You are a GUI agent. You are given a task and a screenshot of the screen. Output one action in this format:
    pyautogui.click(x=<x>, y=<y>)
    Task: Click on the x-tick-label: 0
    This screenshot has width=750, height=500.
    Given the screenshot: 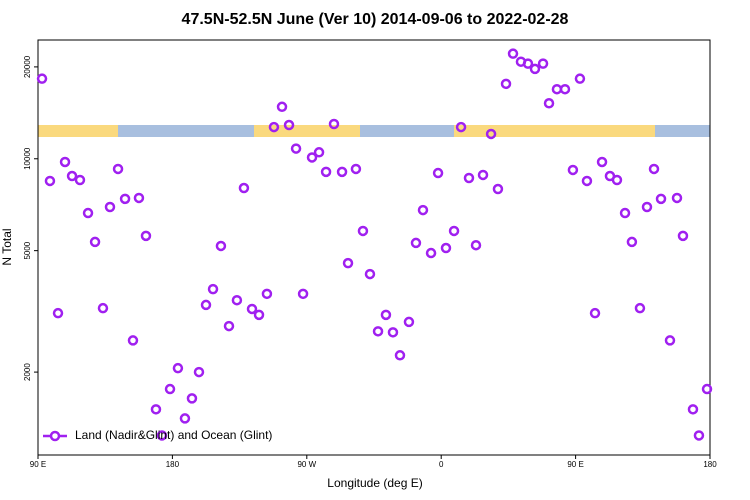 What is the action you would take?
    pyautogui.click(x=441, y=464)
    